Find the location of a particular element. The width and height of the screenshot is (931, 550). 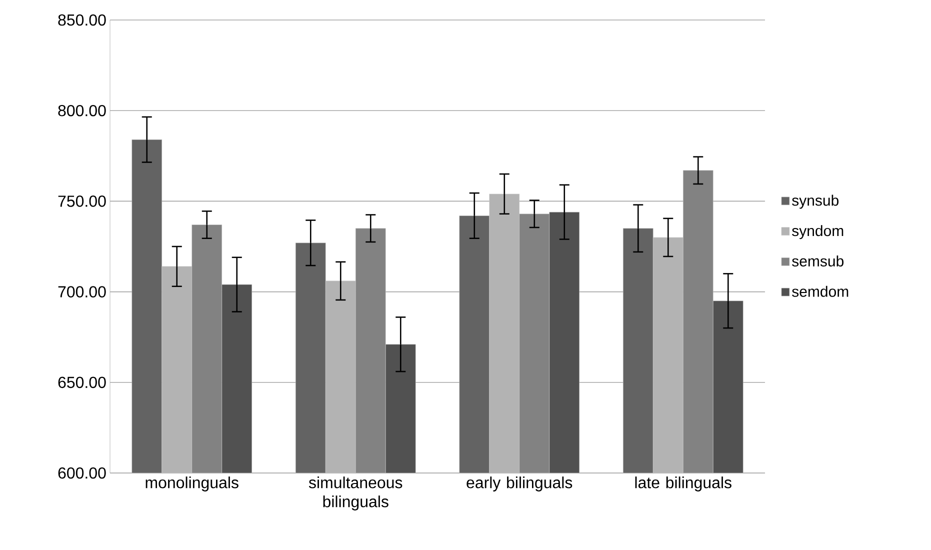

x-tick-label: monolinguals is located at coordinates (192, 484).